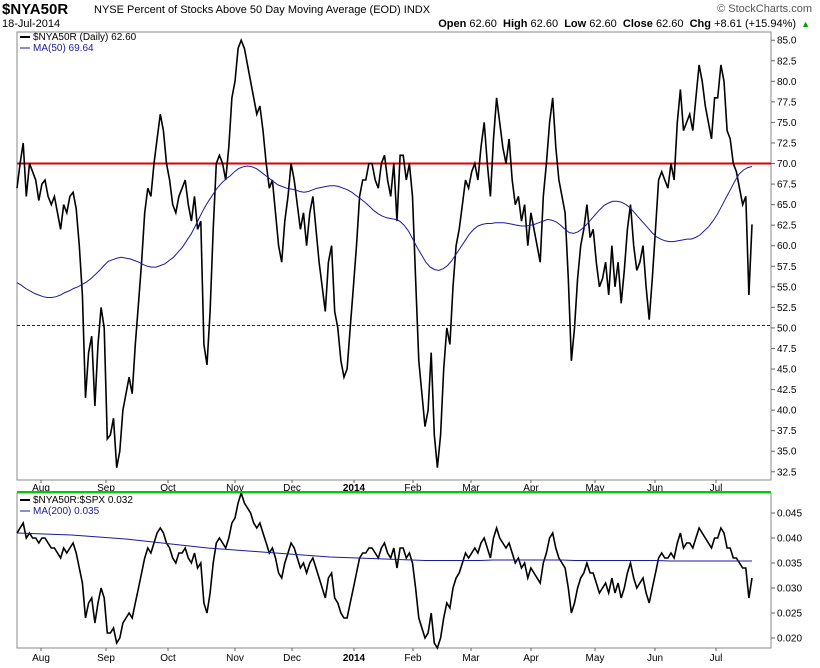  I want to click on y-tick-label: 0.020, so click(789, 639).